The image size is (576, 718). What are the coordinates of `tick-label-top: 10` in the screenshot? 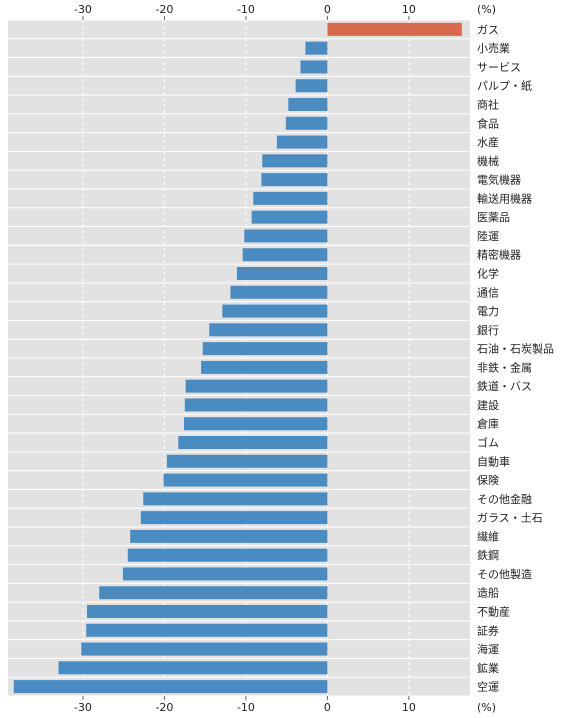 It's located at (409, 9).